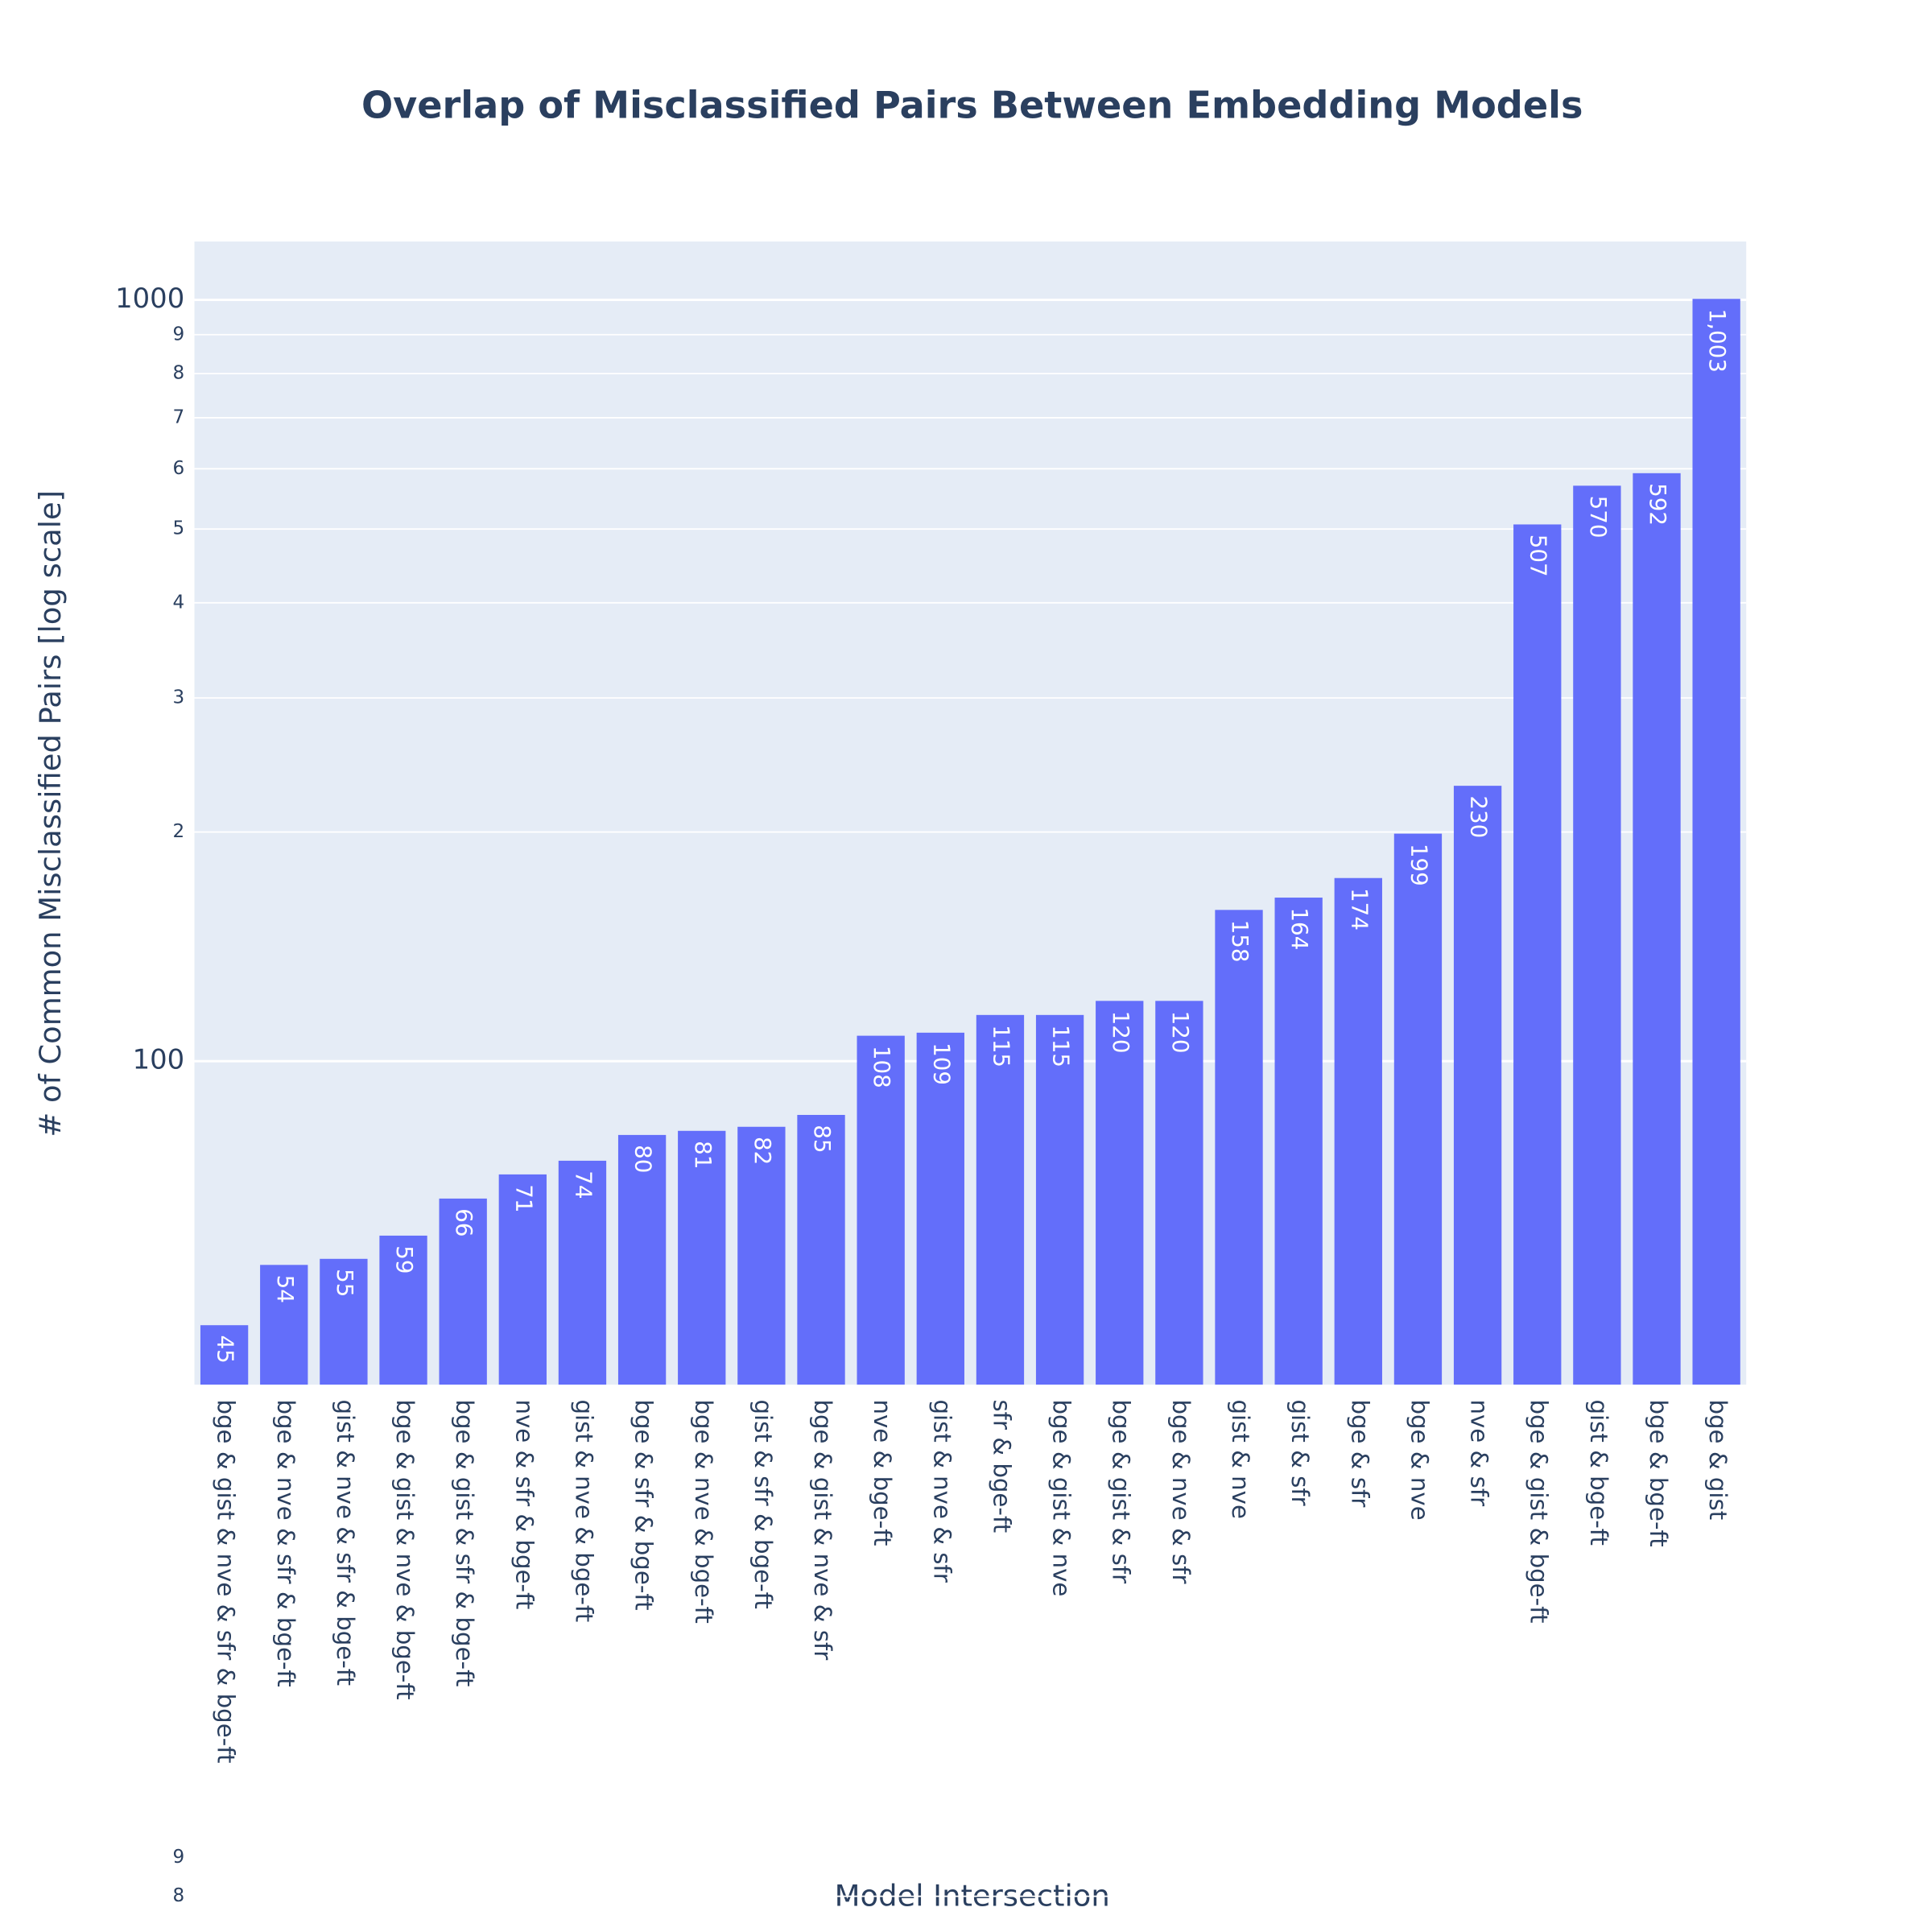  I want to click on y-tick-label: 6, so click(179, 468).